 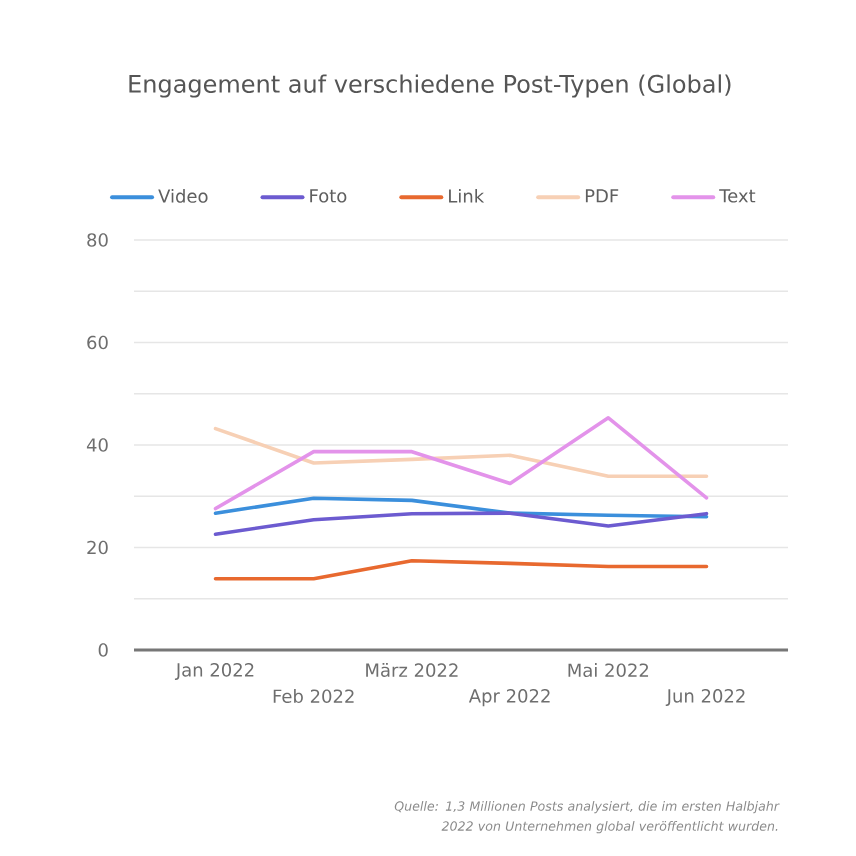 I want to click on y-tick-label: 20, so click(x=97, y=547).